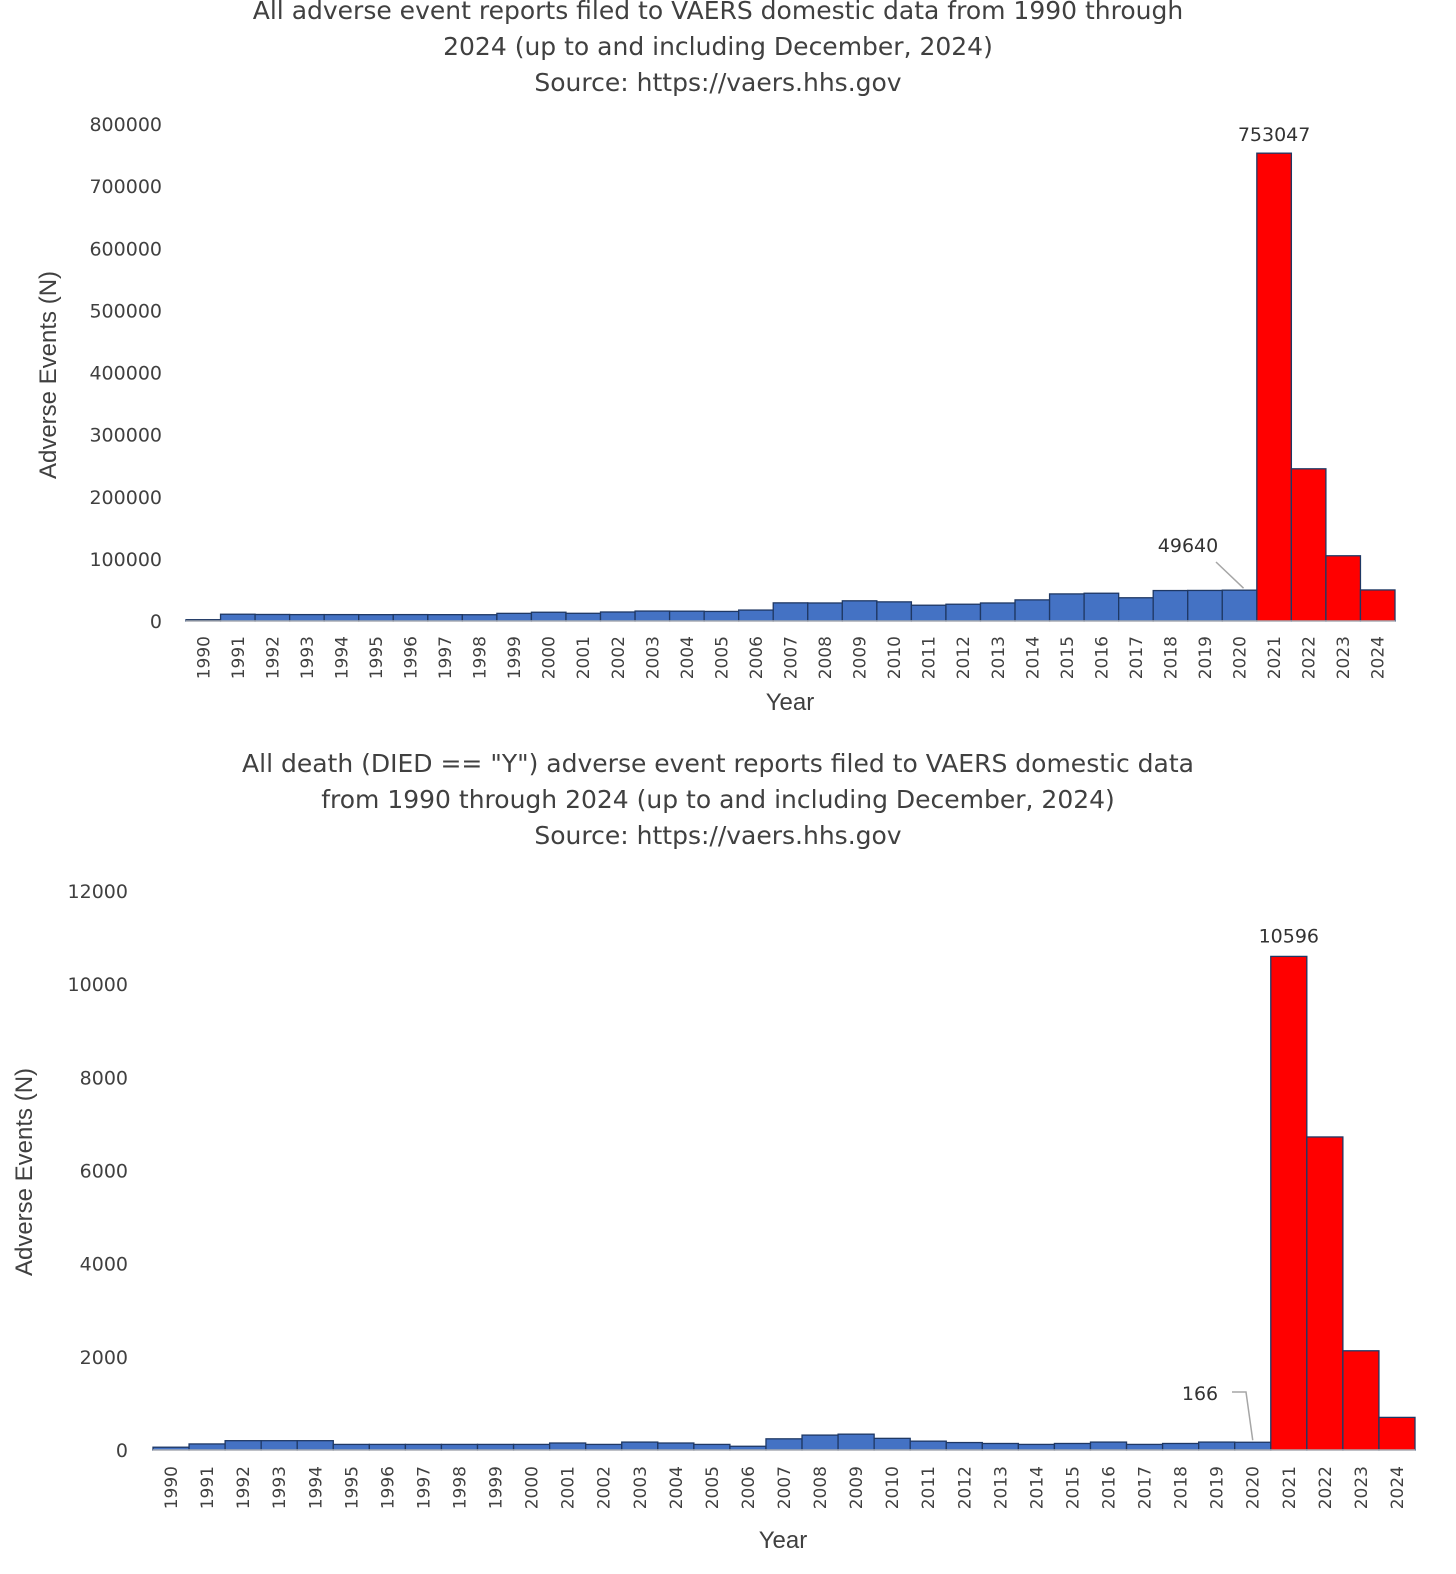  Describe the element at coordinates (1068, 657) in the screenshot. I see `chart1-xtick-label: 2015` at that location.